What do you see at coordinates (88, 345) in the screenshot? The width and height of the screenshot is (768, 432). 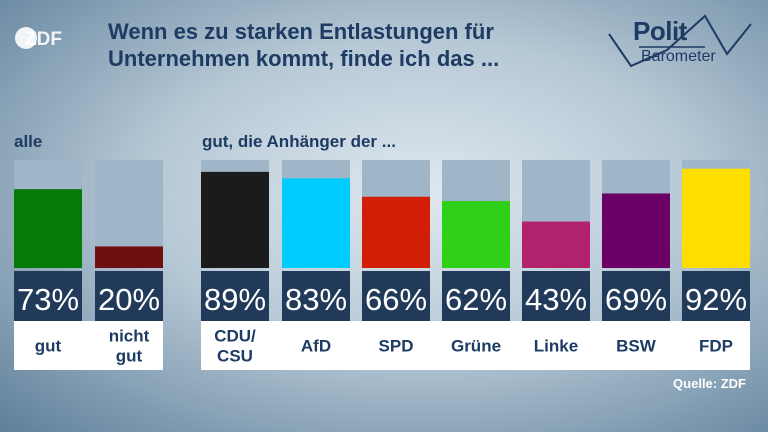 I see `label-strip-all` at bounding box center [88, 345].